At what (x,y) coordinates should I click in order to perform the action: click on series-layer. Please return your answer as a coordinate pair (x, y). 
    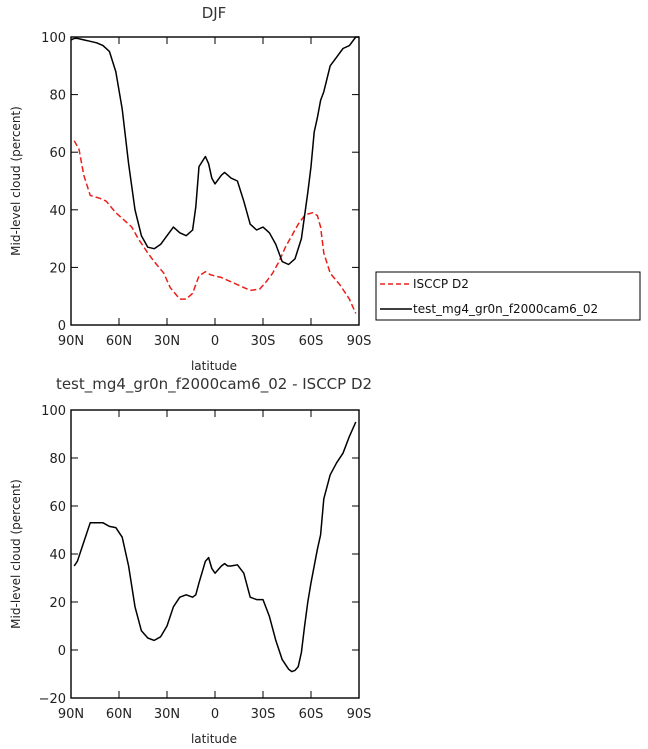
    Looking at the image, I should click on (215, 547).